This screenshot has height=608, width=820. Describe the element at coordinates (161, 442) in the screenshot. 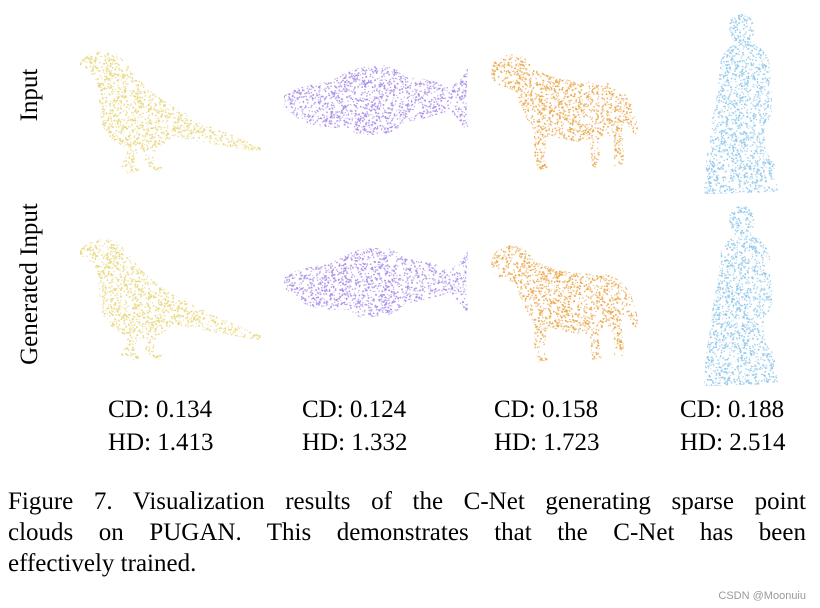

I see `hd-value: HD: 1.413` at that location.